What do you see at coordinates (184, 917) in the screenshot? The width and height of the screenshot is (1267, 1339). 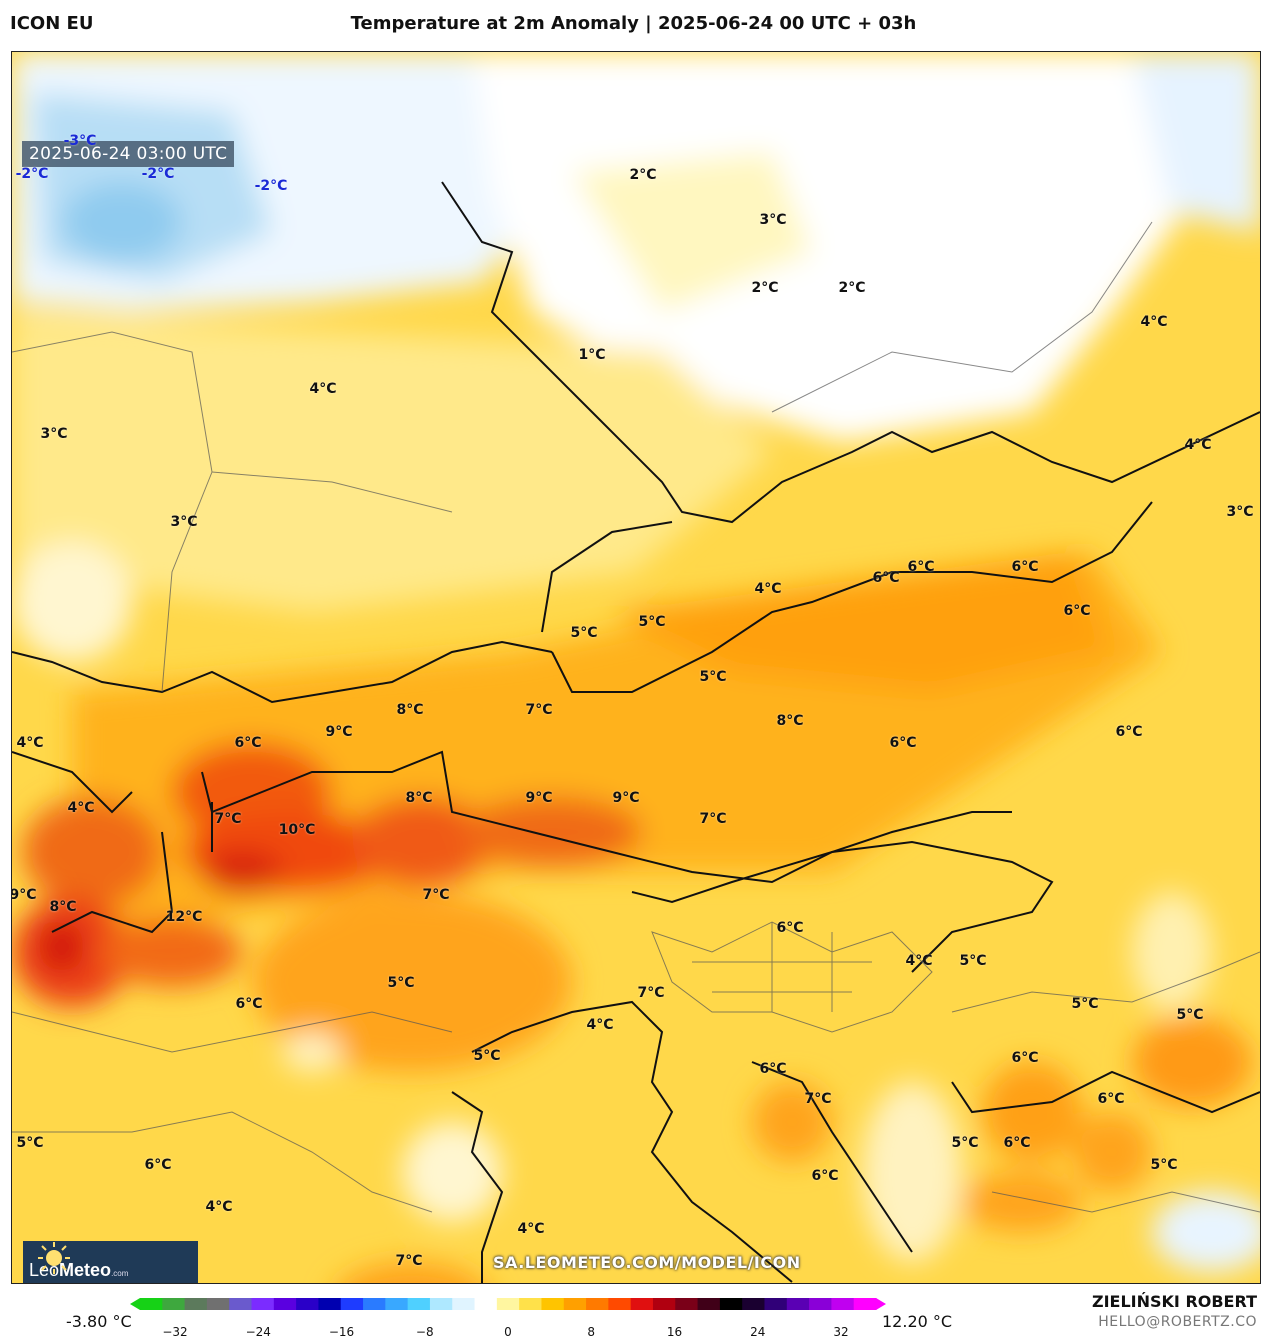 I see `temperature-label: 12°C` at bounding box center [184, 917].